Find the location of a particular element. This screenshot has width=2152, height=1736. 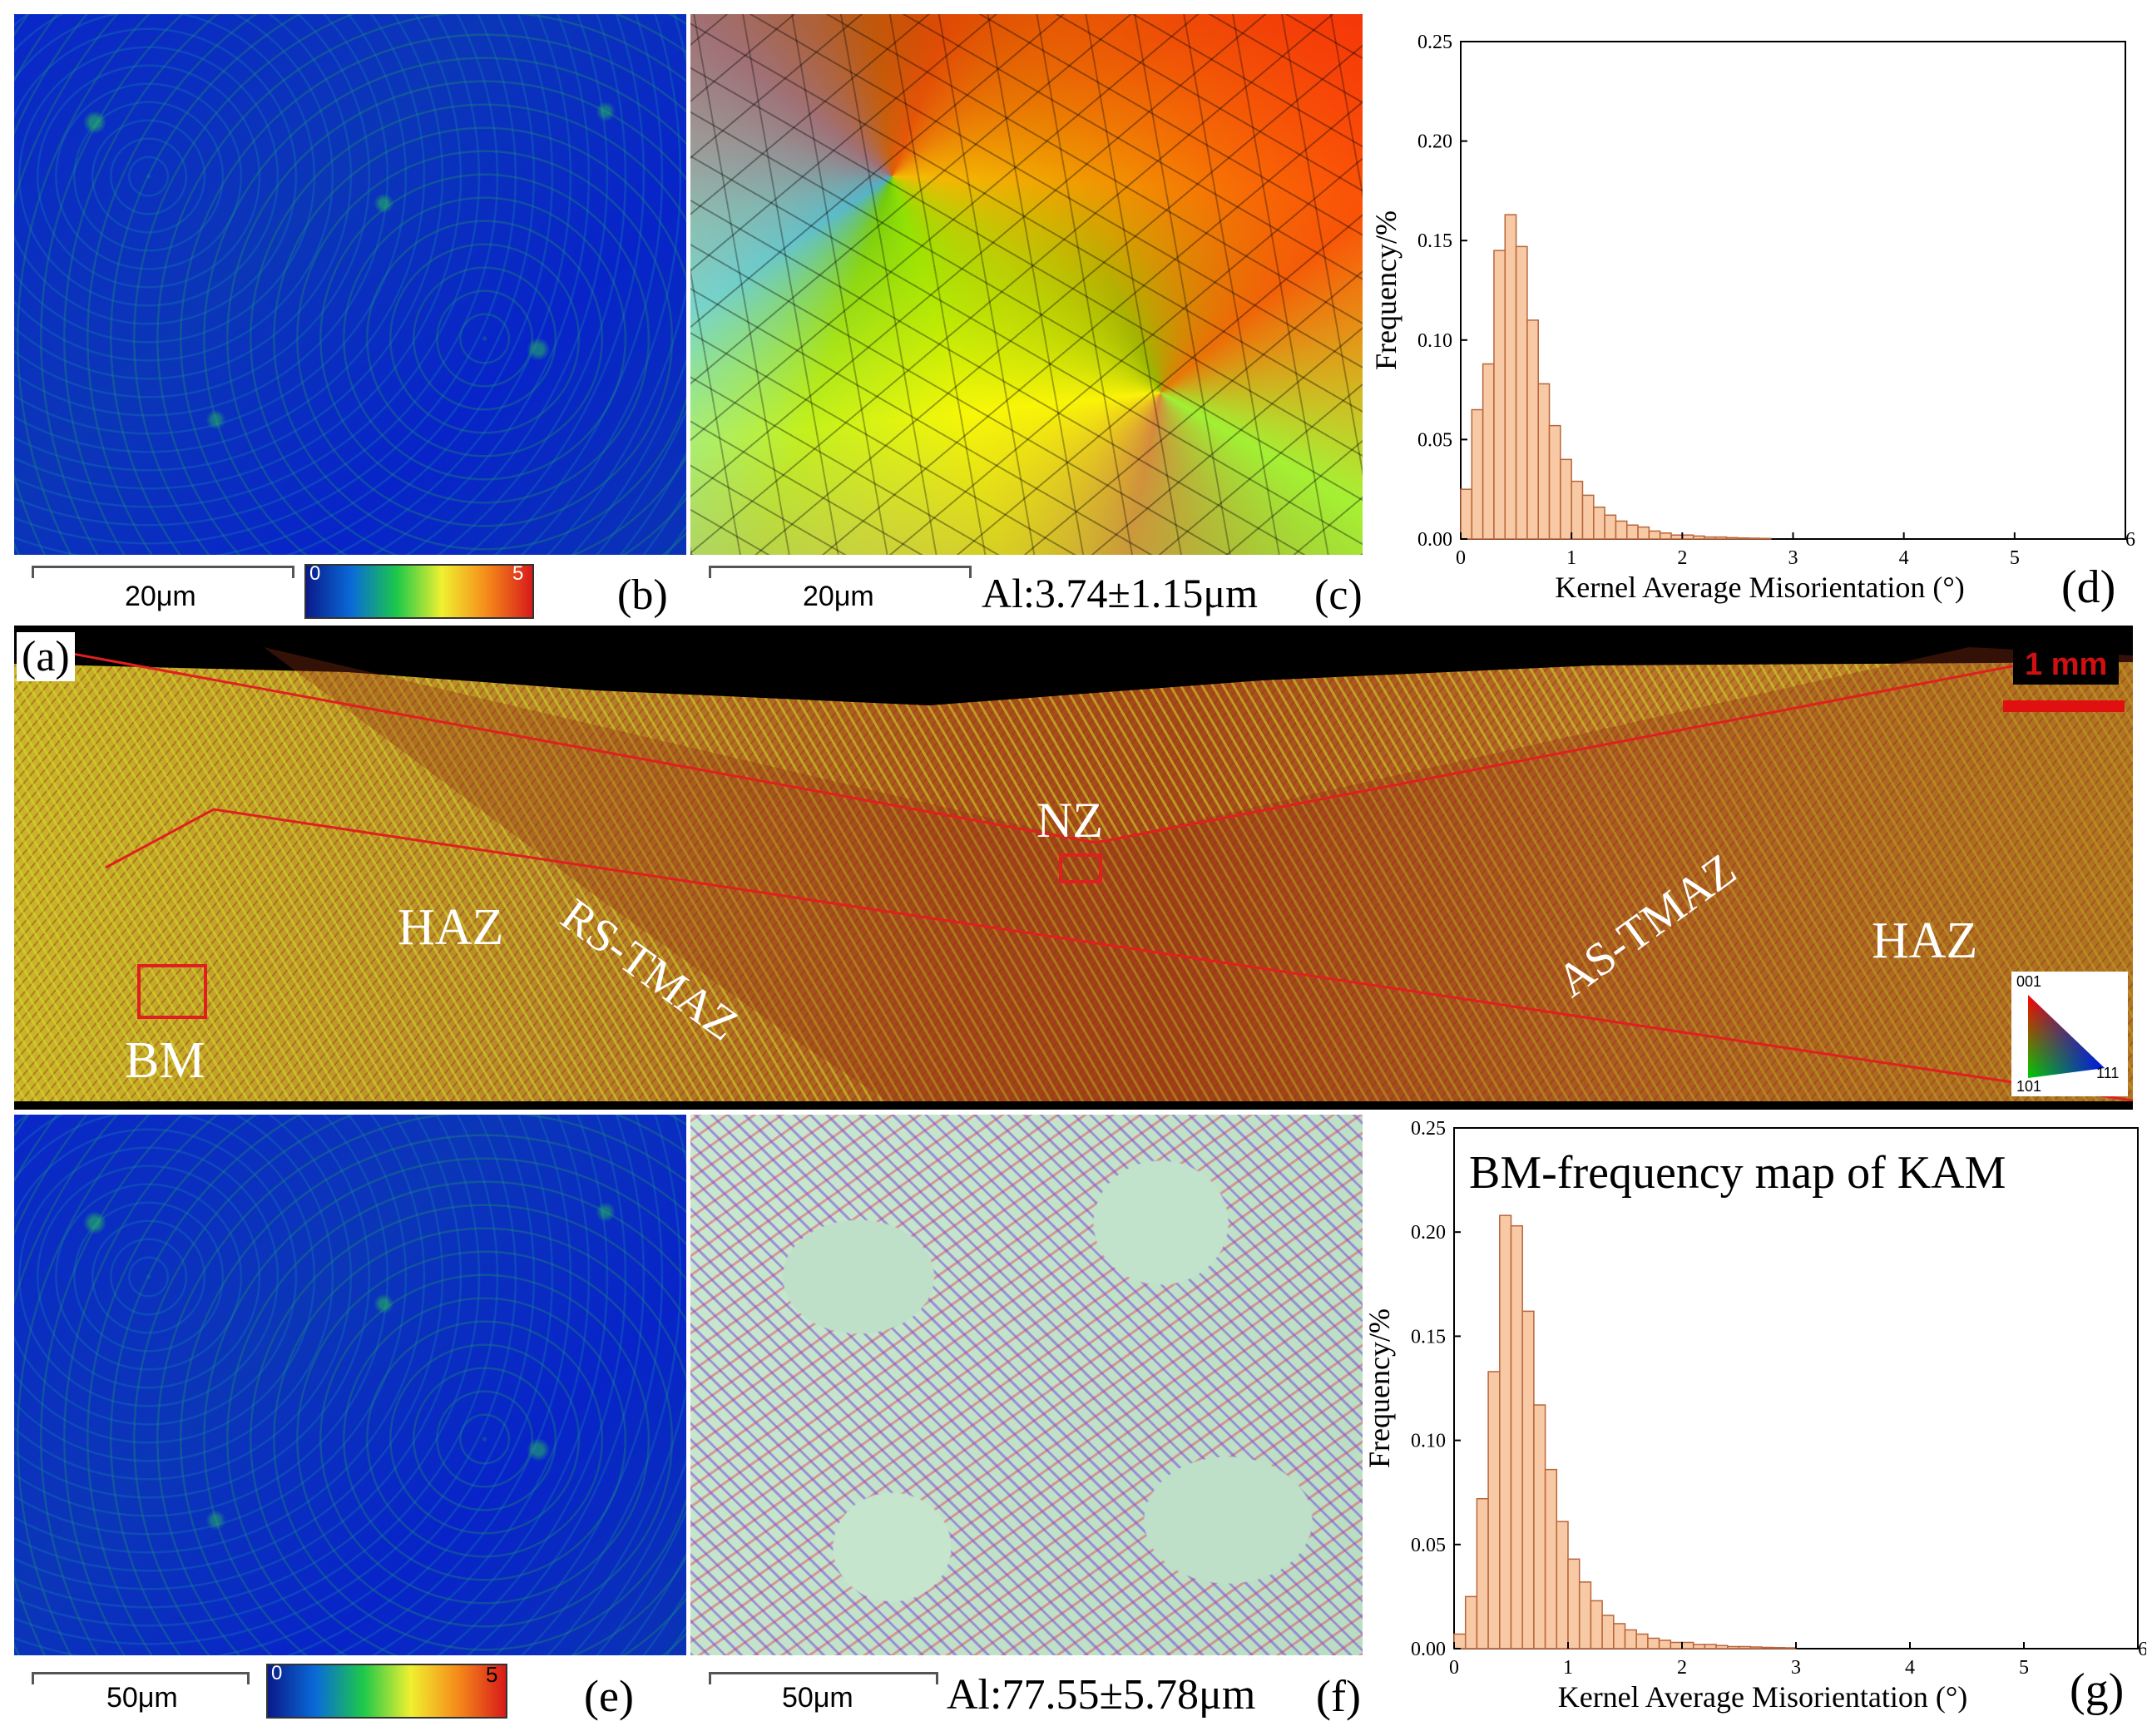

scale-bar-e is located at coordinates (141, 1678).